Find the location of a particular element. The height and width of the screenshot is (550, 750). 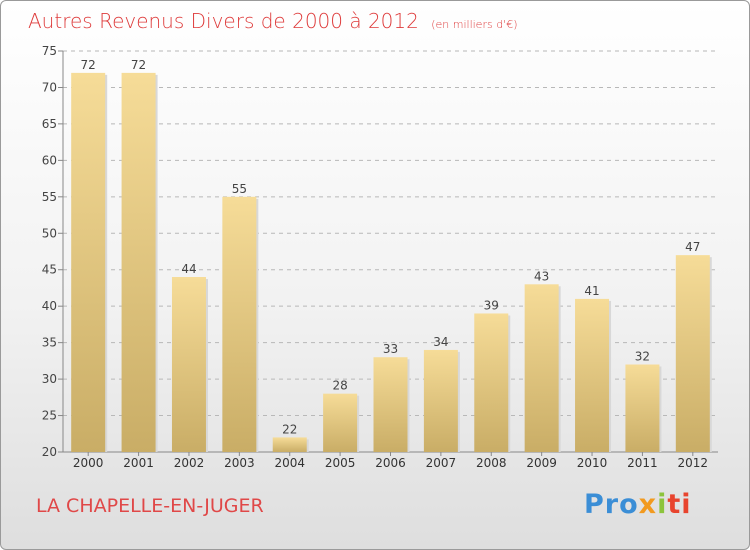

value-label-2009: 43 is located at coordinates (541, 276).